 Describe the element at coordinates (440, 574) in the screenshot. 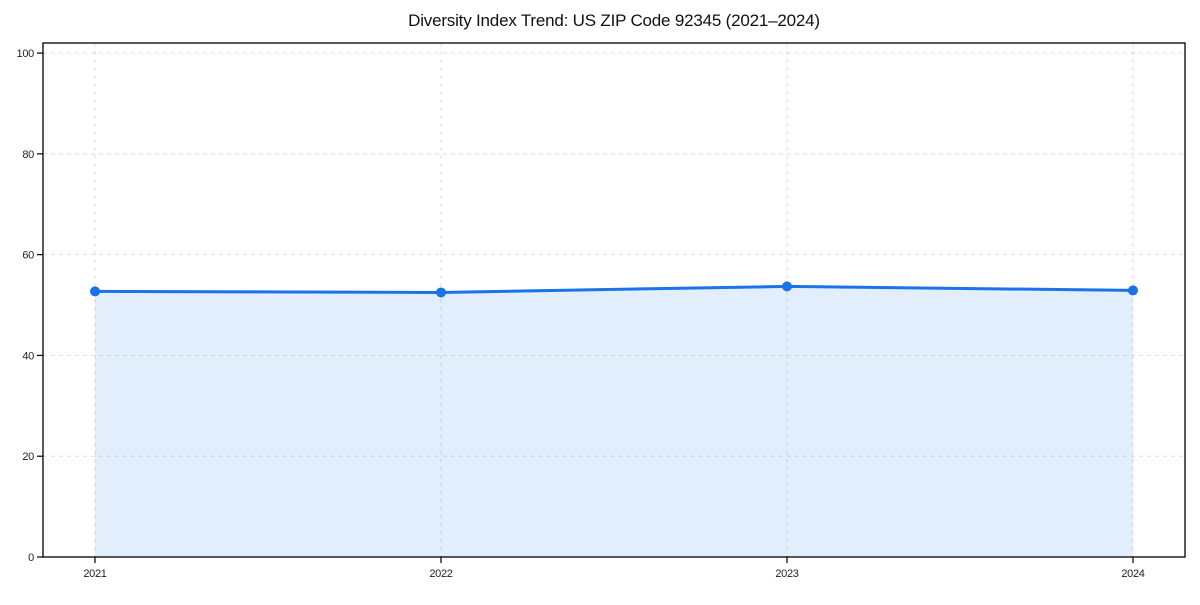

I see `x-tick-label: 2022` at that location.